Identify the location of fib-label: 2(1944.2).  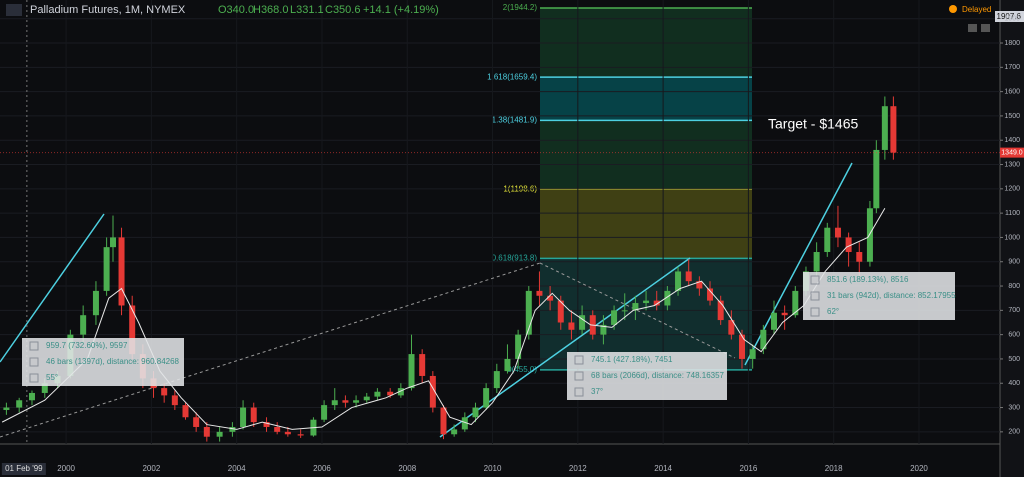
(520, 7).